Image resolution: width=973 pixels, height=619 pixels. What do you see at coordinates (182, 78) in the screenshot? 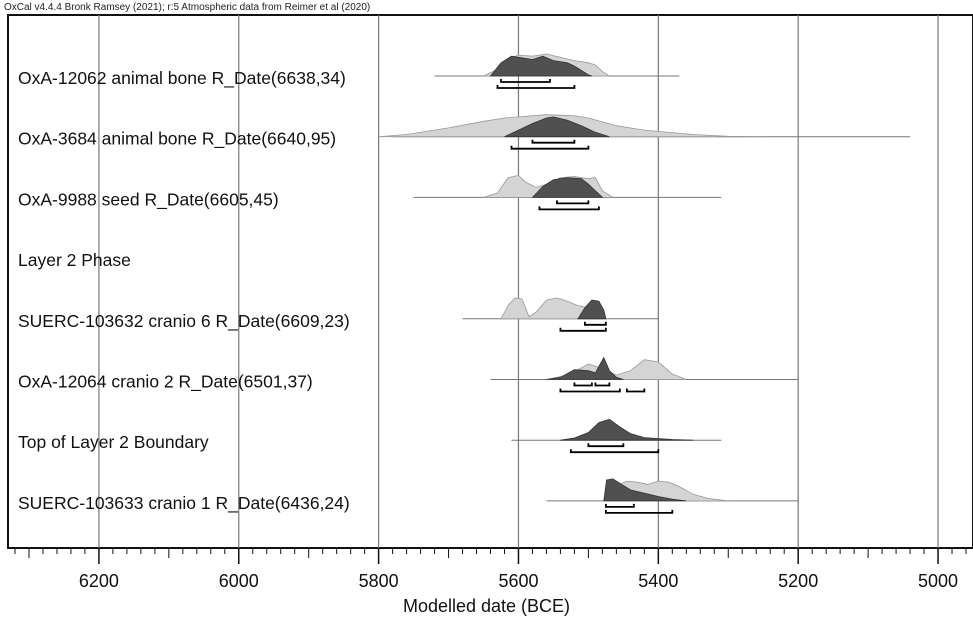
I see `row-label-1: OxA-12062 animal bone R_Date(6638,34)` at bounding box center [182, 78].